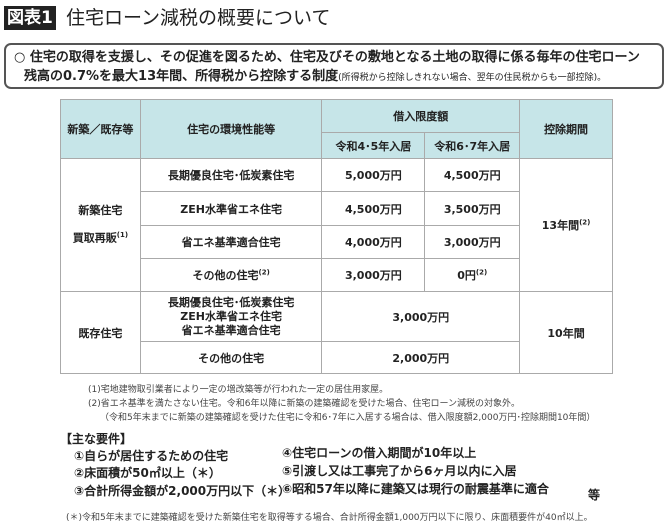  What do you see at coordinates (415, 489) in the screenshot?
I see `requirement-item: ⑥昭和57年以降に建築又は現行の耐震基準に適合` at bounding box center [415, 489].